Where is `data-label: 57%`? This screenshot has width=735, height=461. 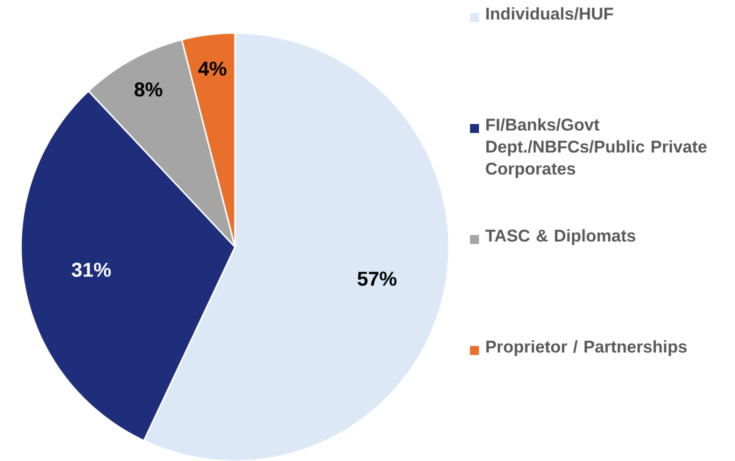 data-label: 57% is located at coordinates (377, 279).